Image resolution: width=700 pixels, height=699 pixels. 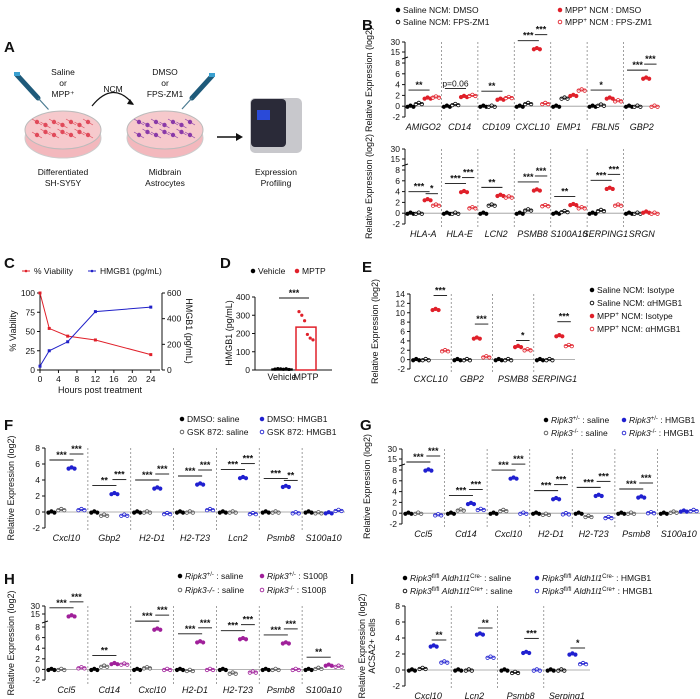 What do you see at coordinates (606, 234) in the screenshot?
I see `gene-label: SERPING1` at bounding box center [606, 234].